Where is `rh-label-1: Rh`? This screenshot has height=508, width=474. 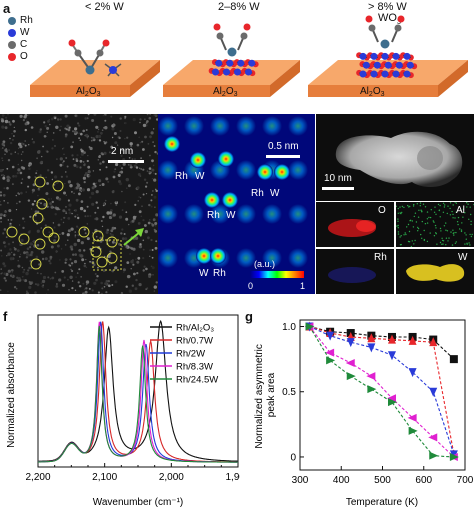
rh-label-1: Rh is located at coordinates (181, 176).